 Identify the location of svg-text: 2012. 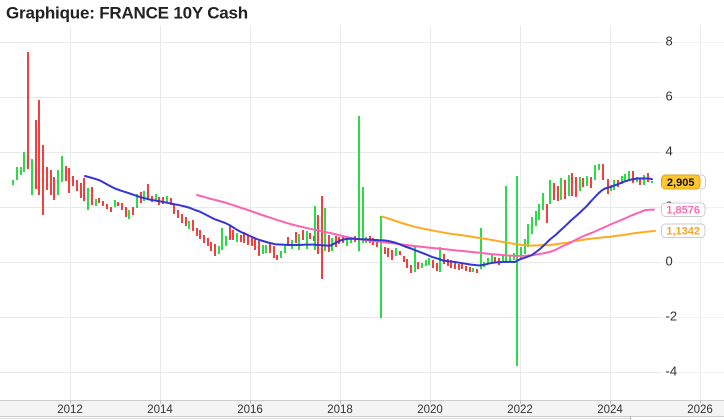
(70, 410).